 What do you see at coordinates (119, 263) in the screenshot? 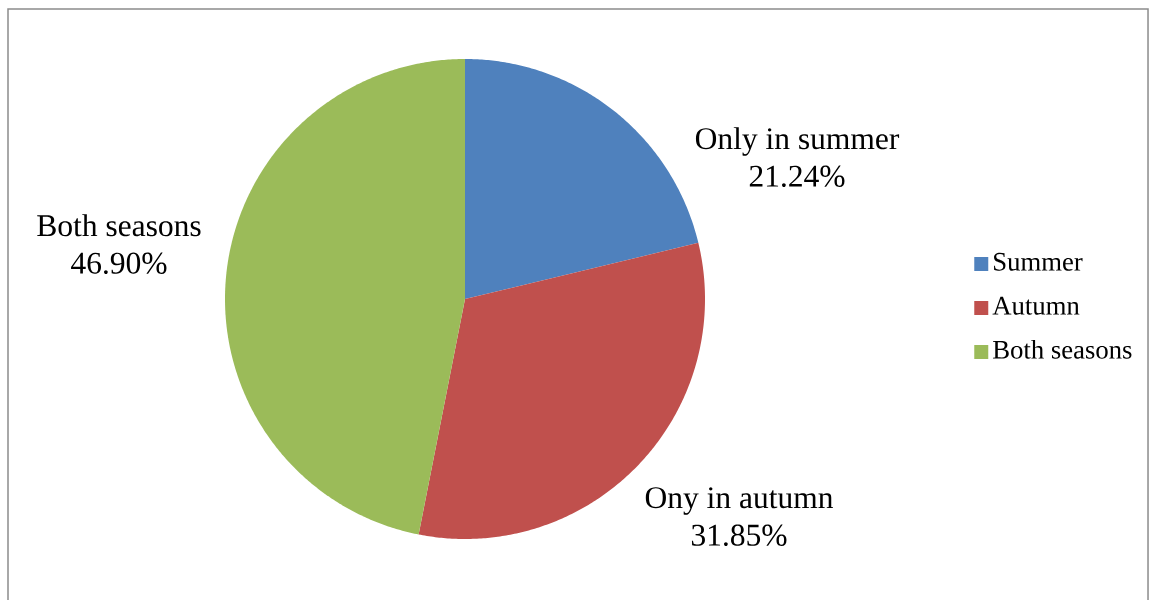
I see `data-label: 46.90%` at bounding box center [119, 263].